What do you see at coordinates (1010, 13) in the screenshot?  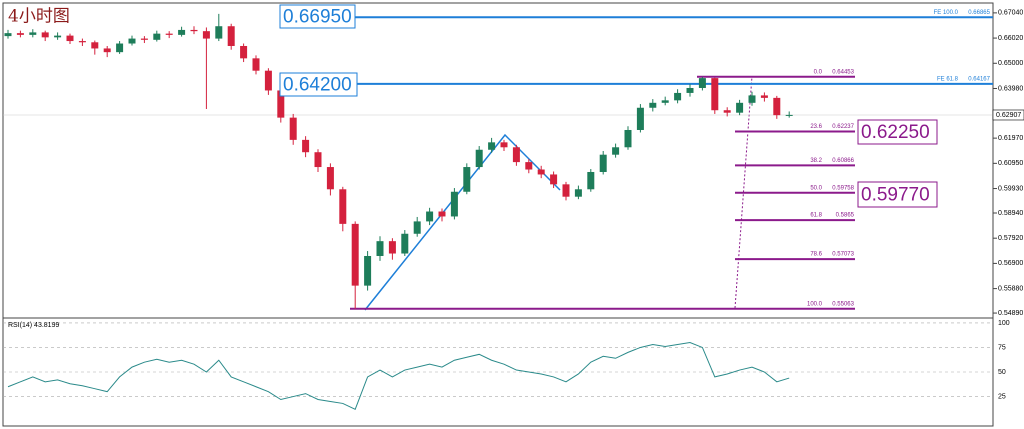 I see `y-tick-label: 0.67040` at bounding box center [1010, 13].